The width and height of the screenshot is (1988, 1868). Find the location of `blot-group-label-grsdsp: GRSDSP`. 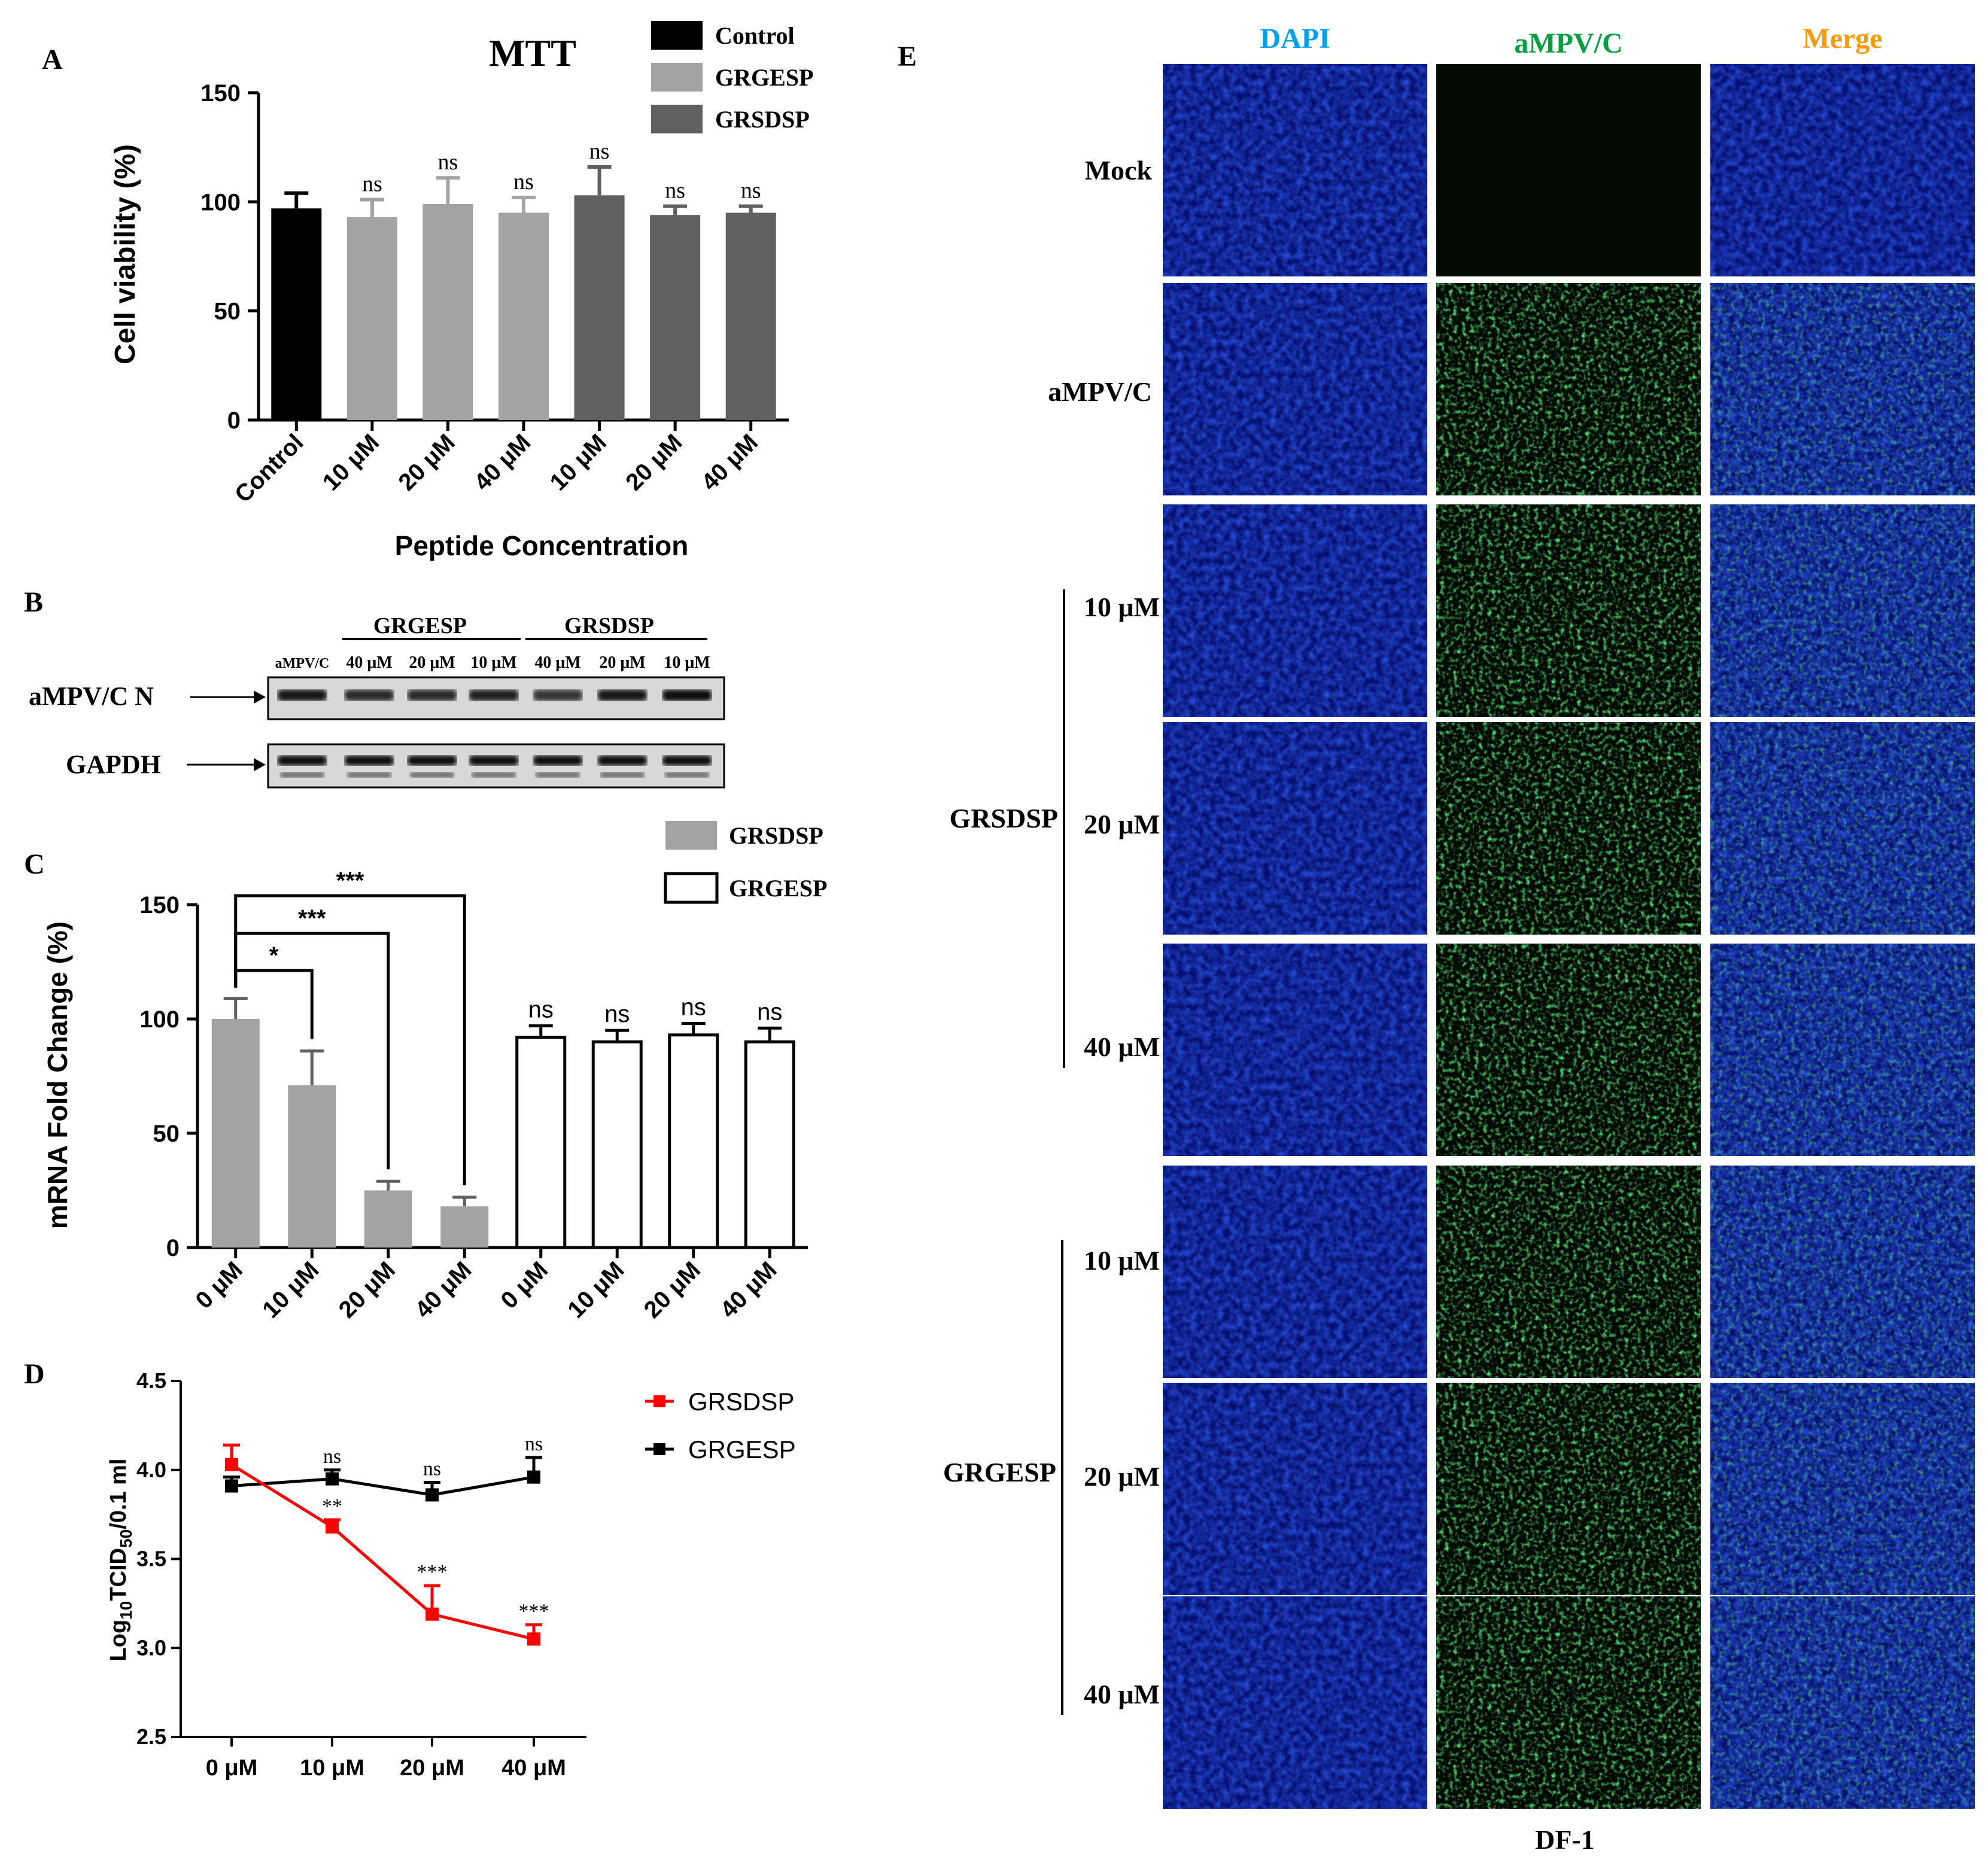

blot-group-label-grsdsp: GRSDSP is located at coordinates (609, 625).